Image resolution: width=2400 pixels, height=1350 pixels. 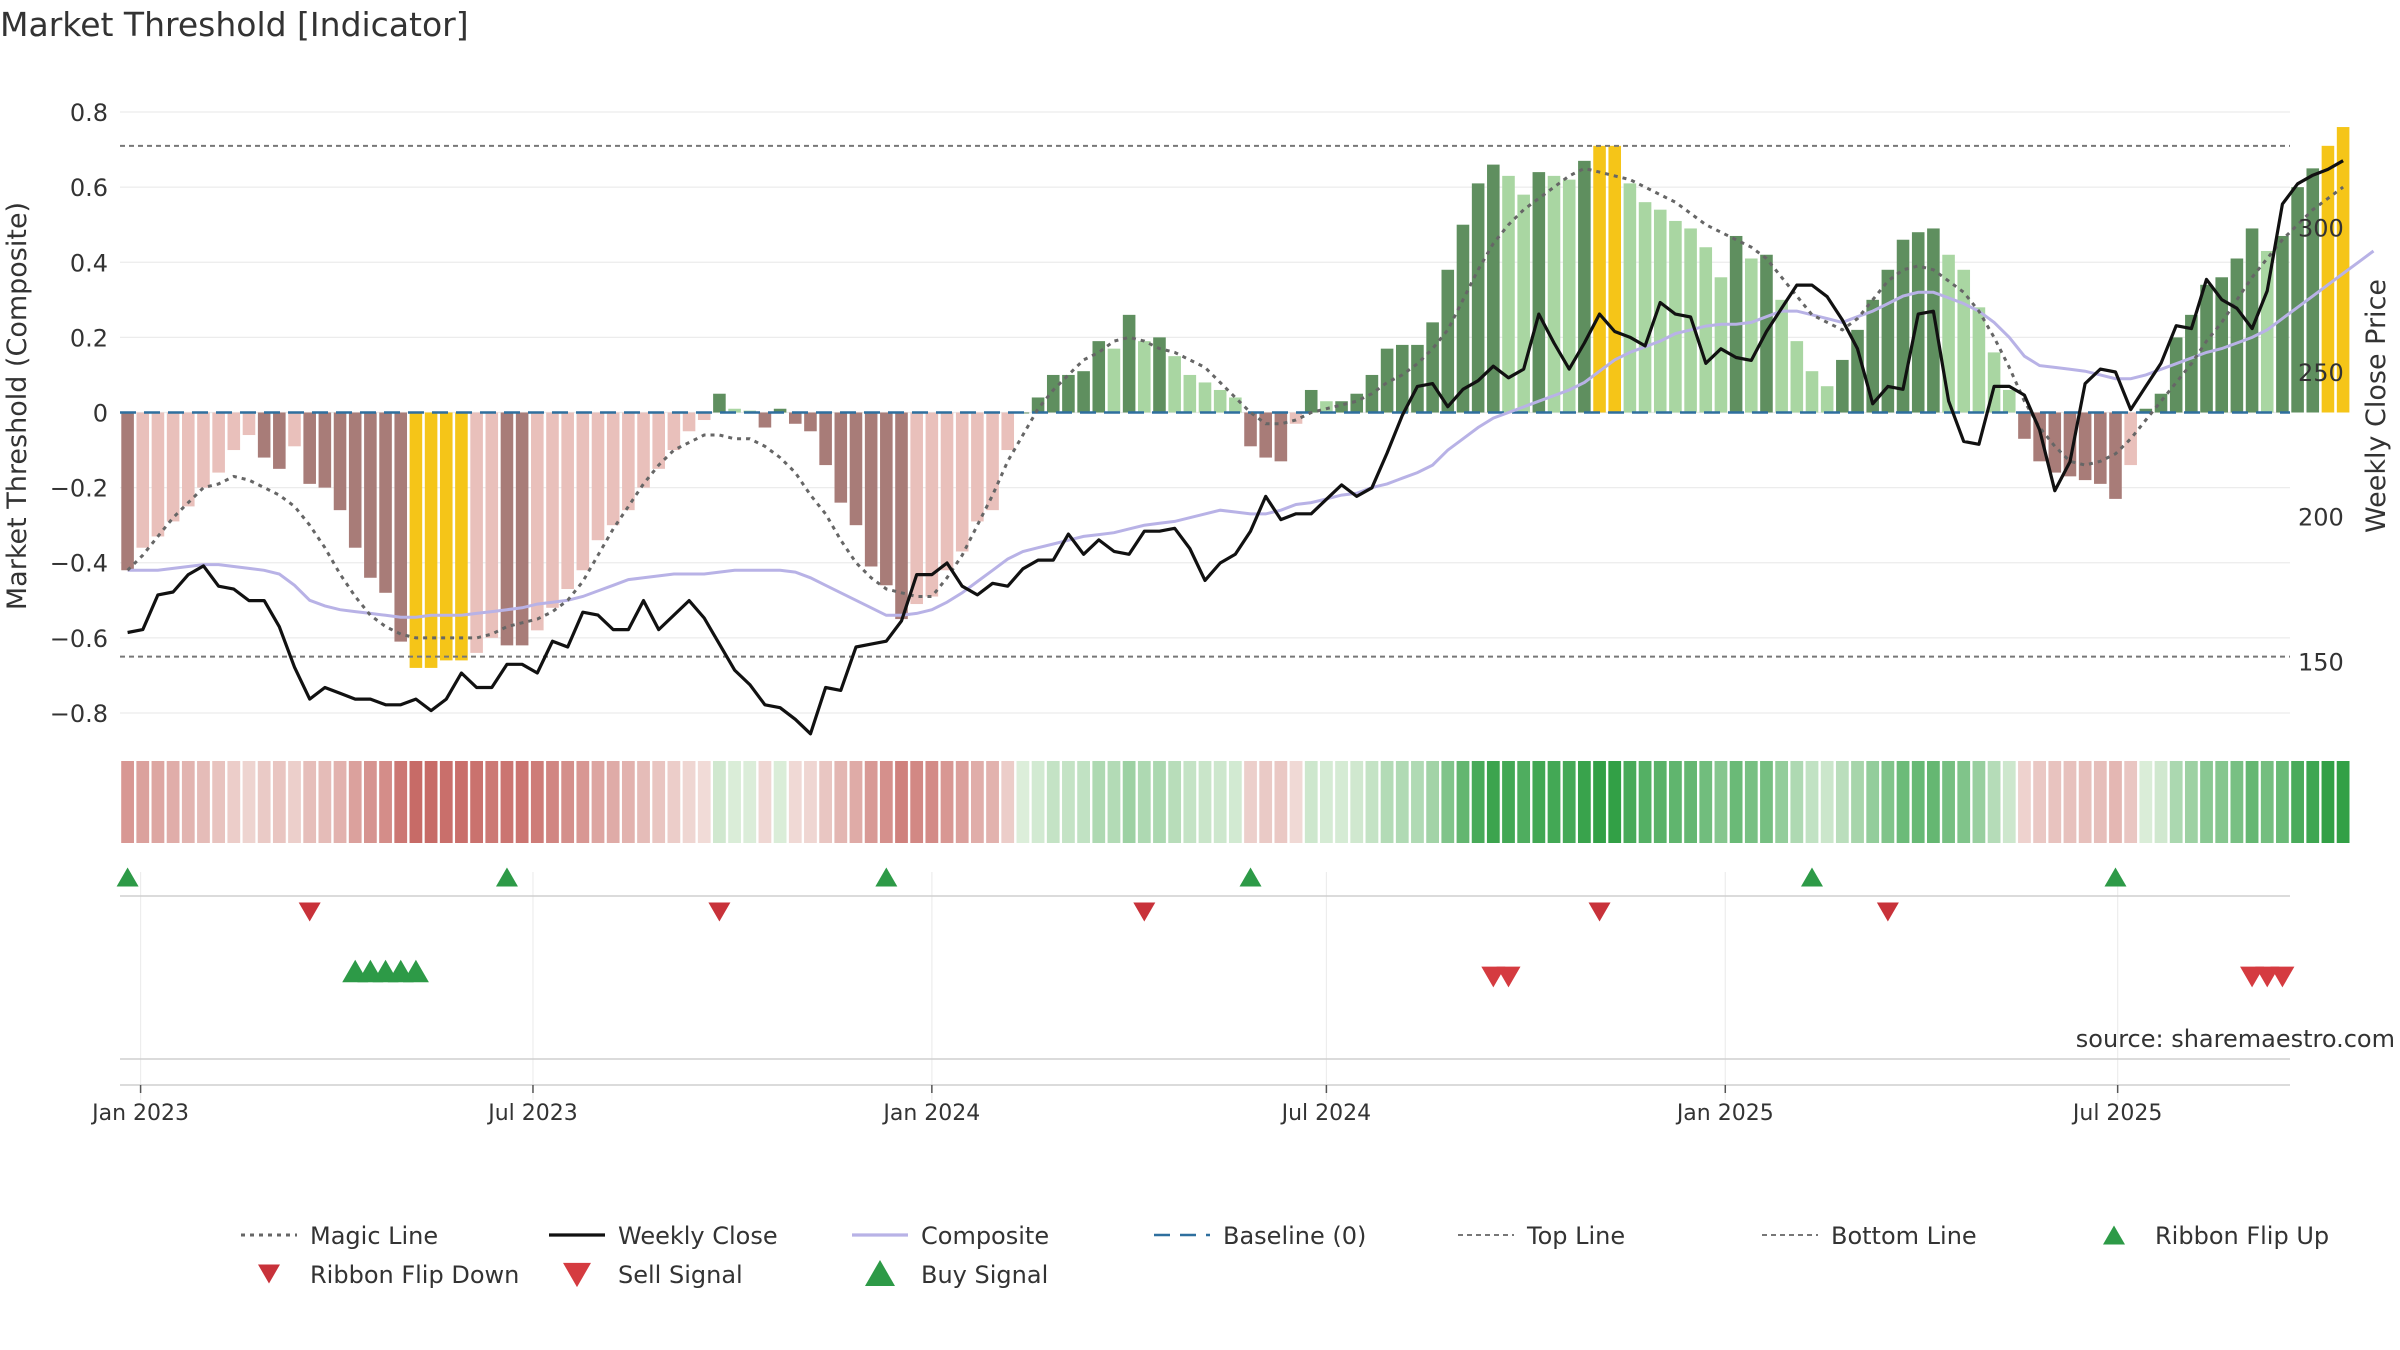 What do you see at coordinates (79, 639) in the screenshot?
I see `y-left-tick-label: −0.6` at bounding box center [79, 639].